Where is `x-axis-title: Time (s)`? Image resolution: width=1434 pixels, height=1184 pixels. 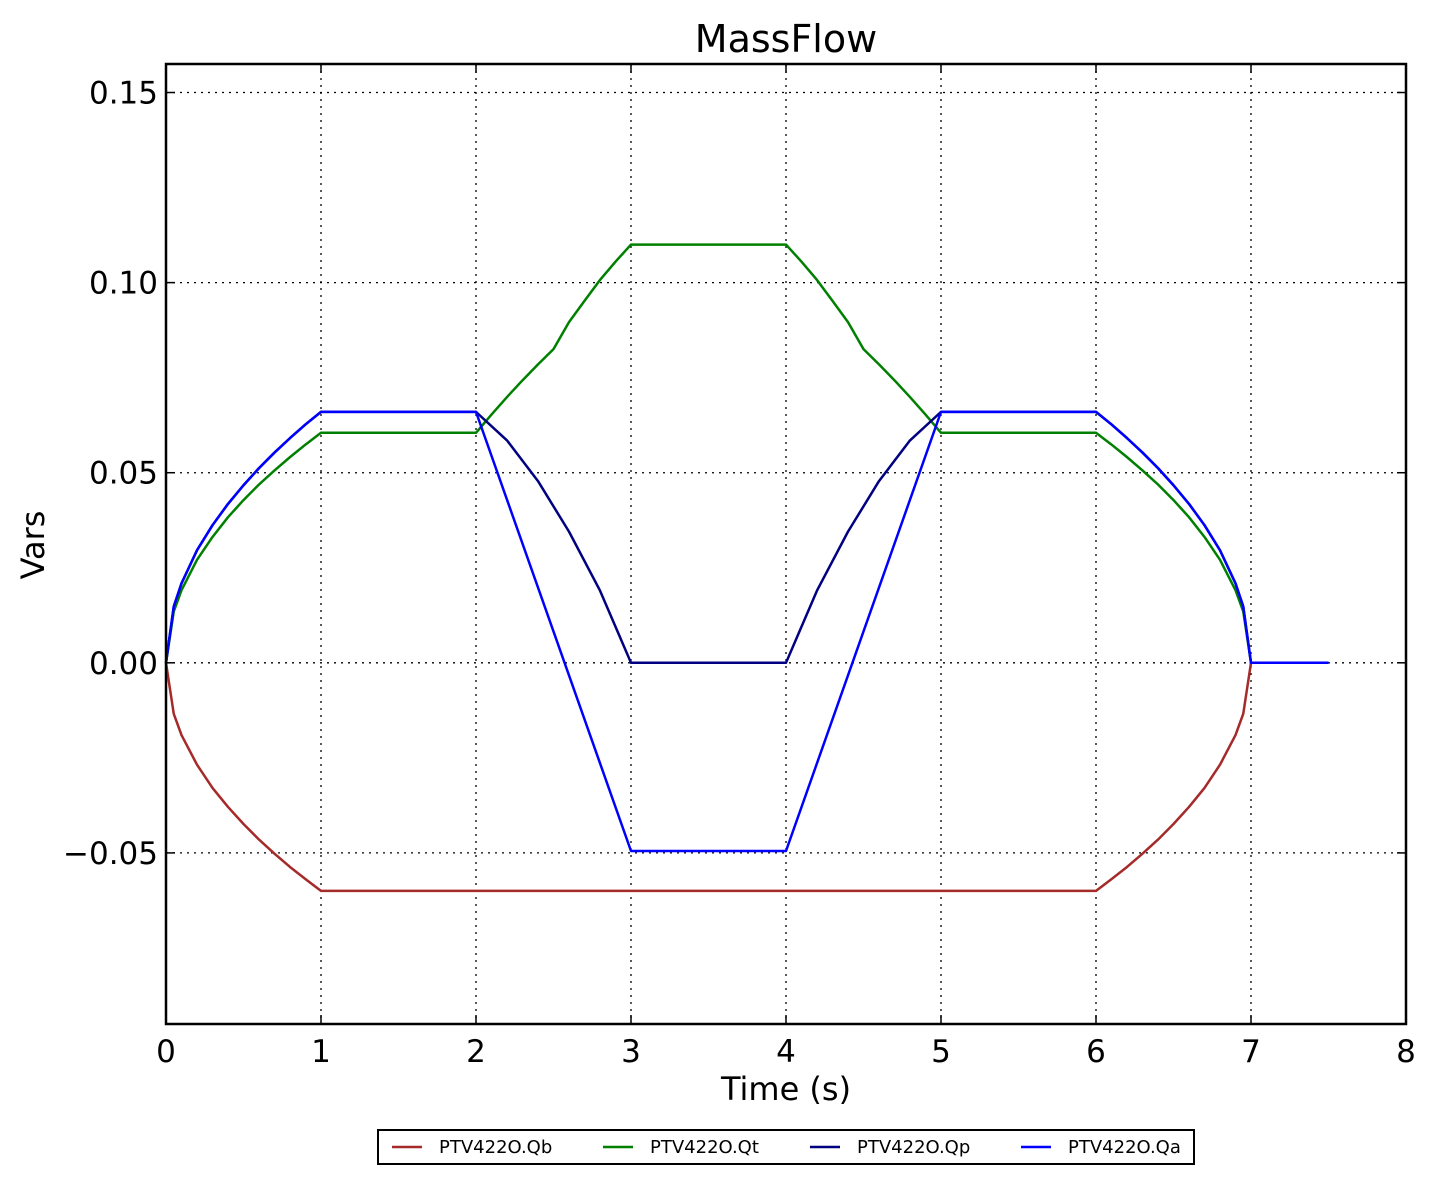
x-axis-title: Time (s) is located at coordinates (785, 1089).